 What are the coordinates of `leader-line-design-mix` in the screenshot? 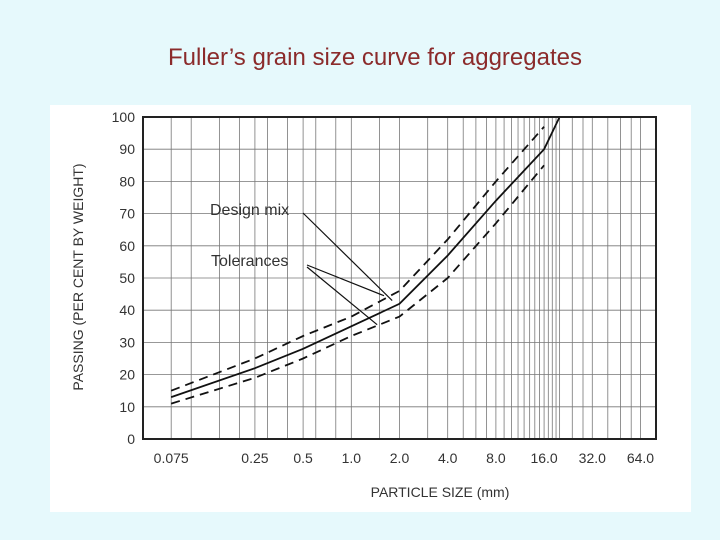 It's located at (347, 256).